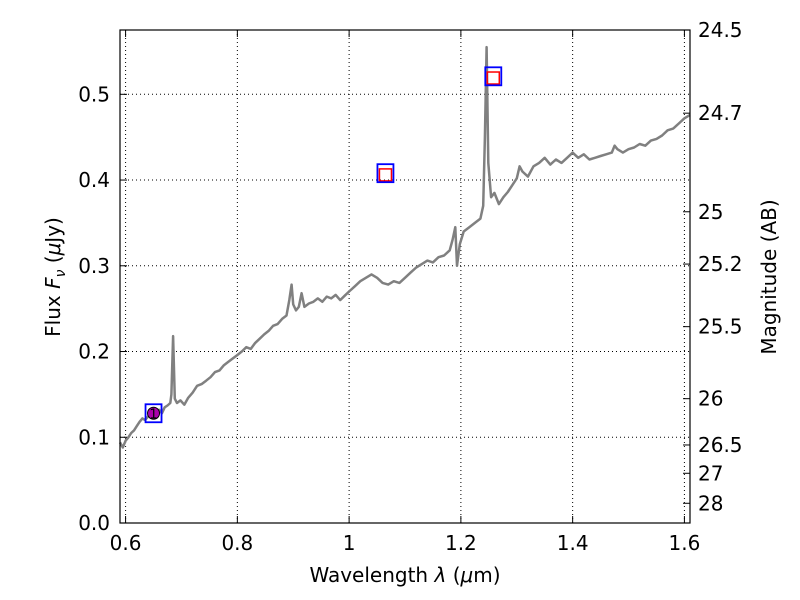 This screenshot has width=800, height=600. I want to click on x-axis-label-pre: Wavelength, so click(368, 575).